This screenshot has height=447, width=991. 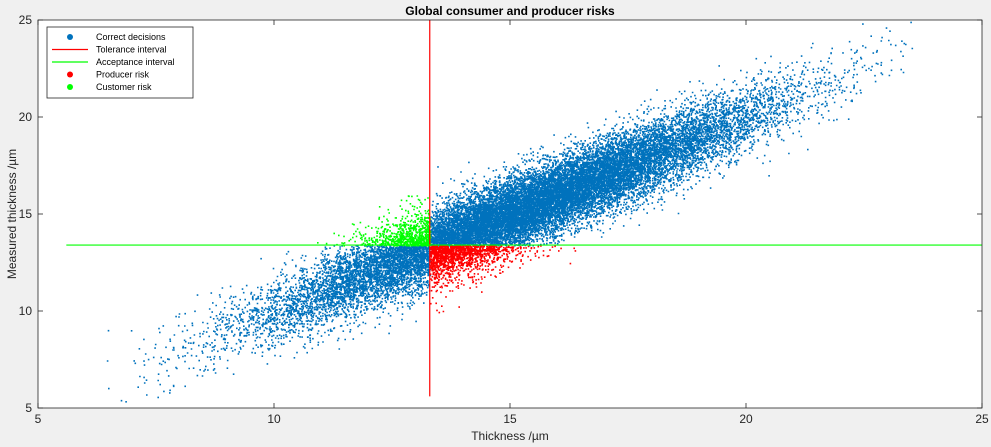 I want to click on legend-label: Acceptance interval, so click(x=135, y=62).